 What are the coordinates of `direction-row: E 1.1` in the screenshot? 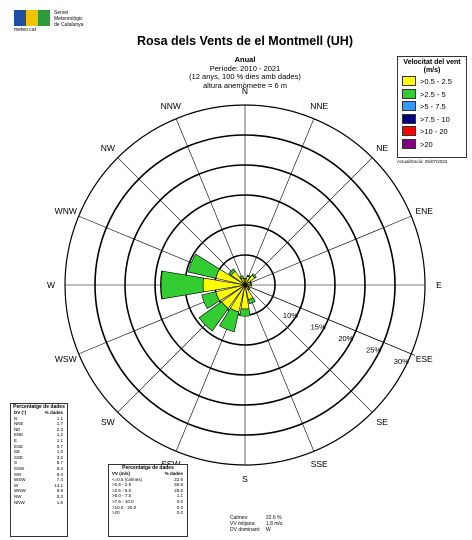 It's located at (39, 441).